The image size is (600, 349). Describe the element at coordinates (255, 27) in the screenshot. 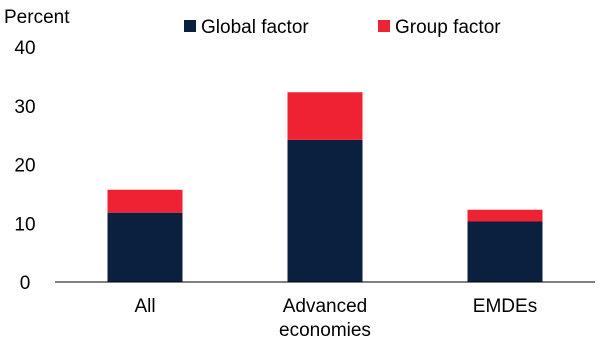

I see `legend-label-global-factor: Global factor` at that location.